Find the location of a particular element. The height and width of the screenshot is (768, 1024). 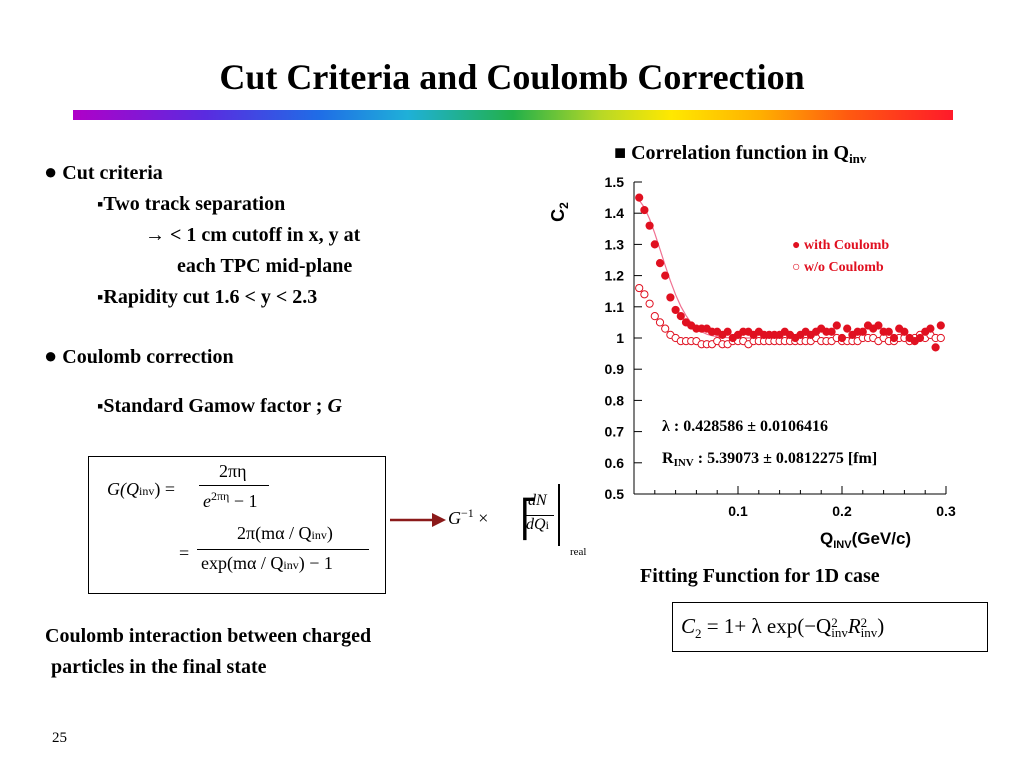

fit-r-sup: 2 is located at coordinates (864, 623).